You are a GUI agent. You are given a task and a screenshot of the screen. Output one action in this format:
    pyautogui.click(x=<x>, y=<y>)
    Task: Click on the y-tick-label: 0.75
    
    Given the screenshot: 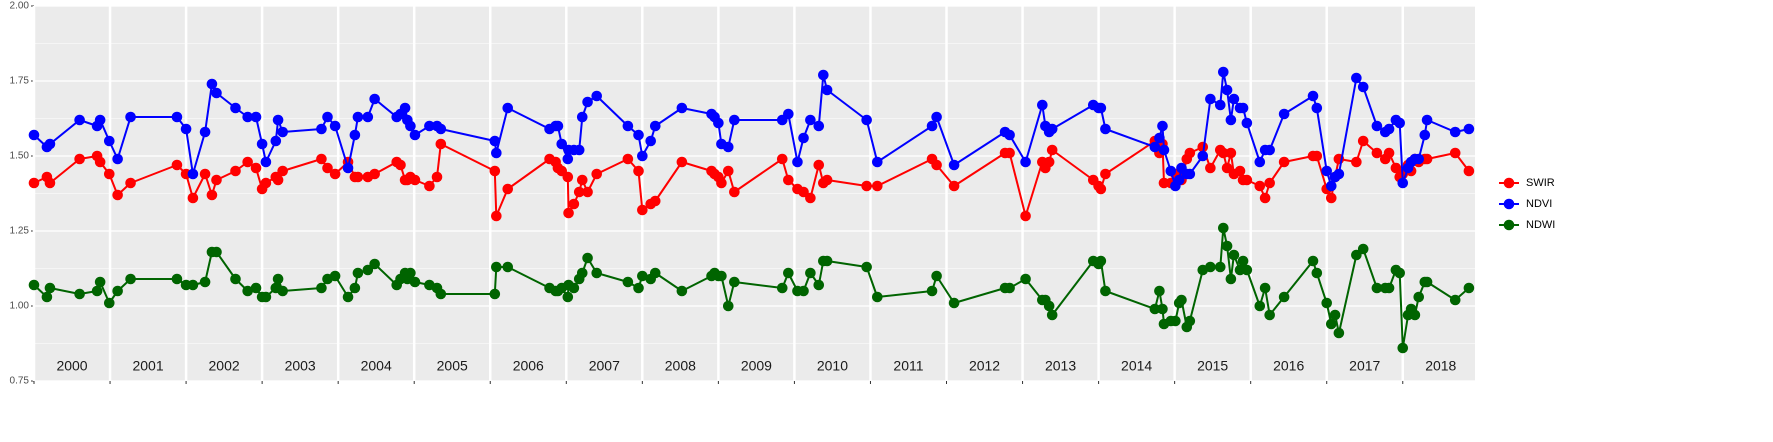 What is the action you would take?
    pyautogui.click(x=20, y=381)
    